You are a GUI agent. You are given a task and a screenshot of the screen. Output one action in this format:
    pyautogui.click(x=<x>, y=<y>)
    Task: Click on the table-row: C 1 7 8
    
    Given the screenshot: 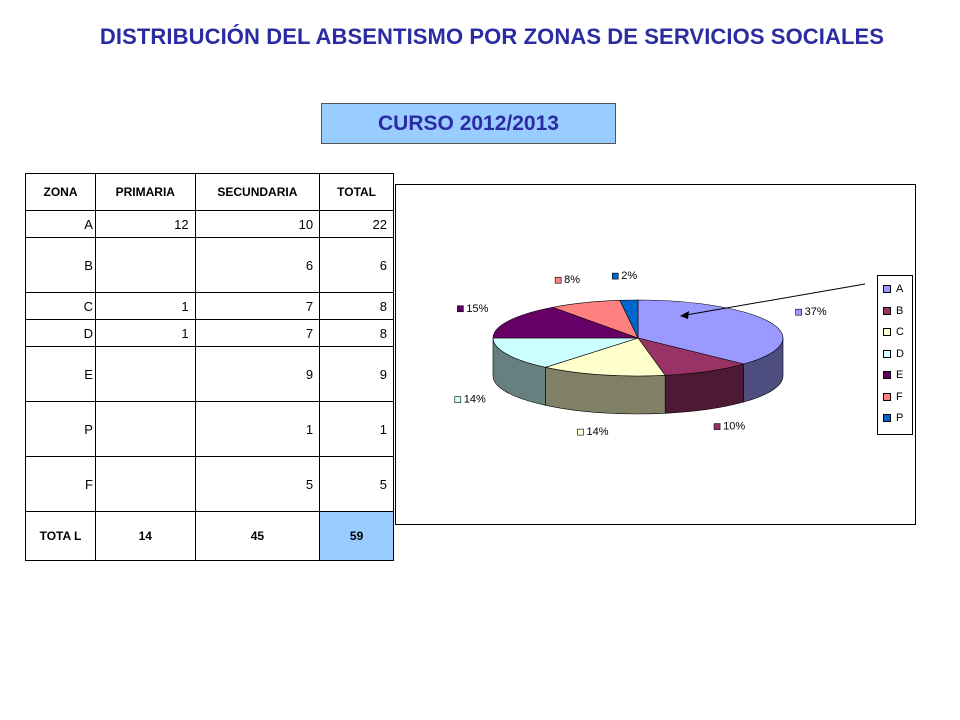 What is the action you would take?
    pyautogui.click(x=209, y=306)
    